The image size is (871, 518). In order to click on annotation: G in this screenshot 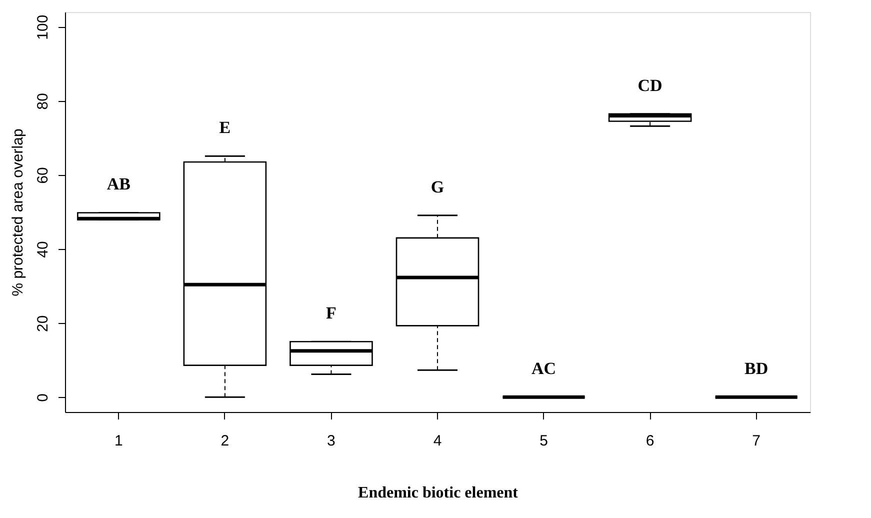, I will do `click(437, 186)`.